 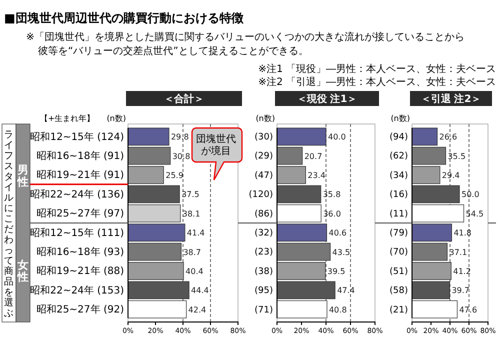 What do you see at coordinates (22, 176) in the screenshot?
I see `text: 男性` at bounding box center [22, 176].